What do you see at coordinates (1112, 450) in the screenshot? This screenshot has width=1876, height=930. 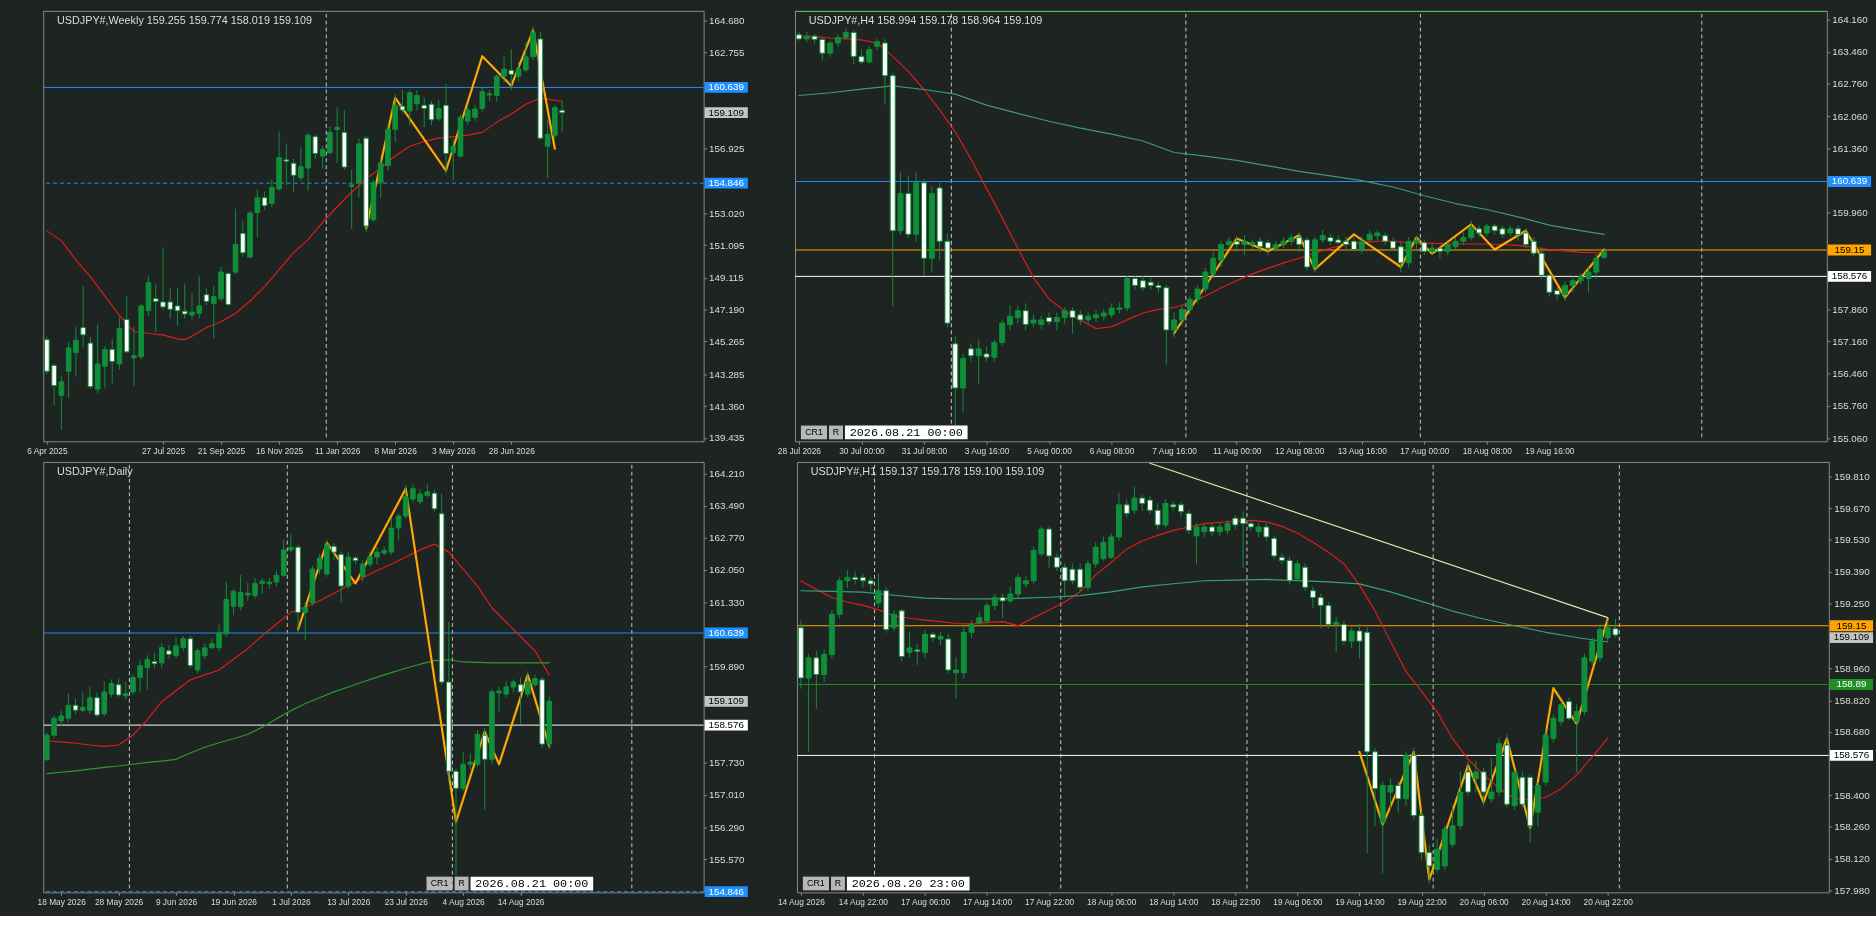 I see `x-tick-label: 6 Aug 08:00` at bounding box center [1112, 450].